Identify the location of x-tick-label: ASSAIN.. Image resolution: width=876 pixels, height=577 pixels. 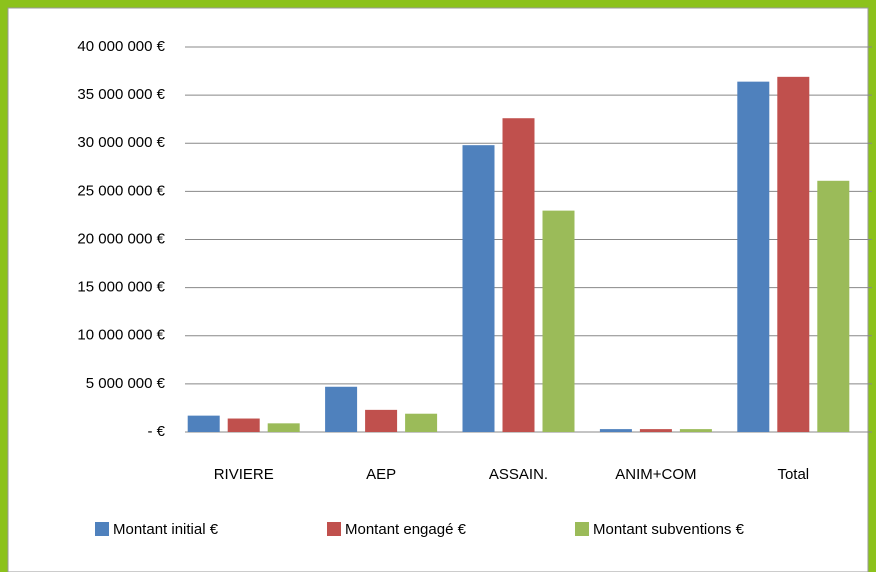
(518, 474).